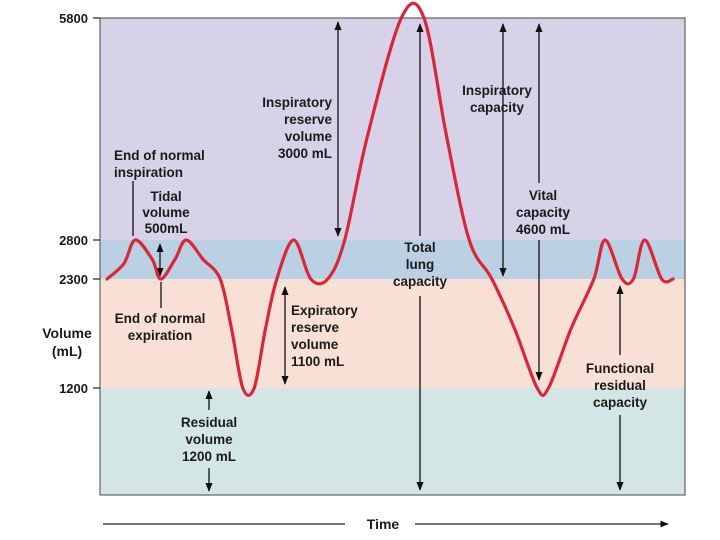  What do you see at coordinates (419, 247) in the screenshot?
I see `annotation-total-lung-capacity-line-1: Total` at bounding box center [419, 247].